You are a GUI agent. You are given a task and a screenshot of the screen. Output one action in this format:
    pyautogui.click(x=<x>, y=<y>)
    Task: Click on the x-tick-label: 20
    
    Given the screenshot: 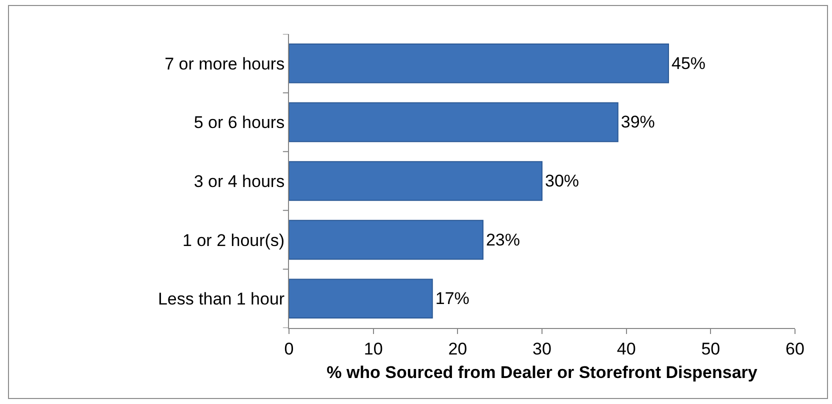 What is the action you would take?
    pyautogui.click(x=458, y=348)
    